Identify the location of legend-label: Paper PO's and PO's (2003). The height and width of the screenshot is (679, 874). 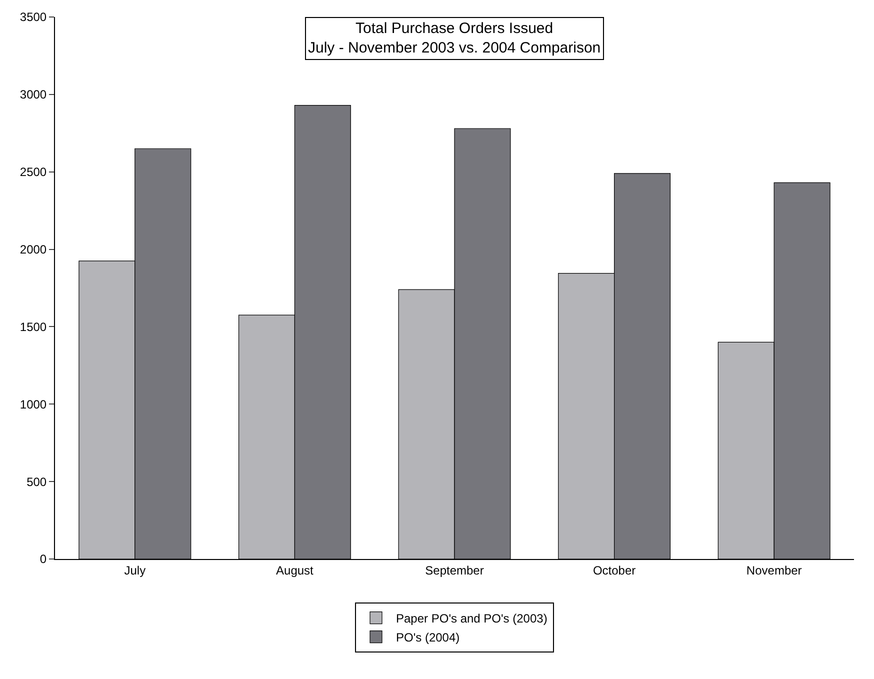
(472, 619).